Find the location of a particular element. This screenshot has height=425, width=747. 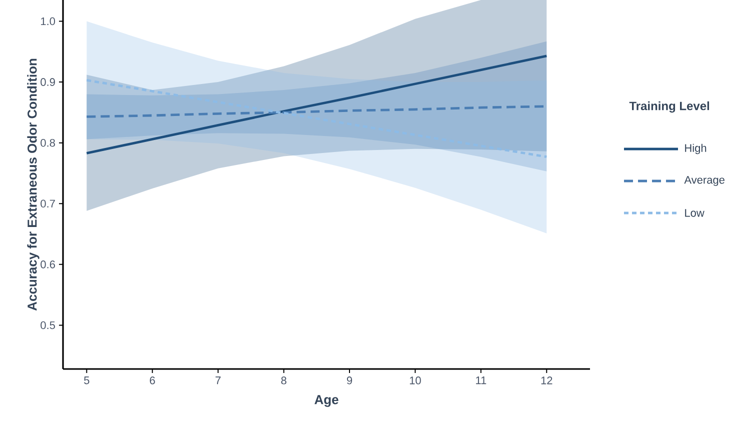

y-tick-label: 0.6 is located at coordinates (47, 264).